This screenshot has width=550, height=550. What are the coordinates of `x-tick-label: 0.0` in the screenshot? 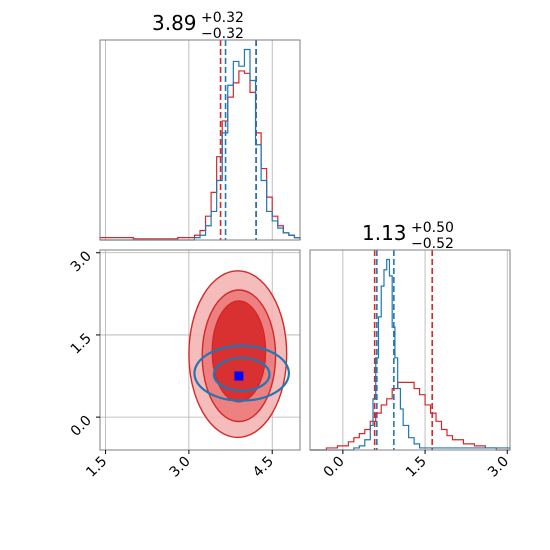 It's located at (334, 467).